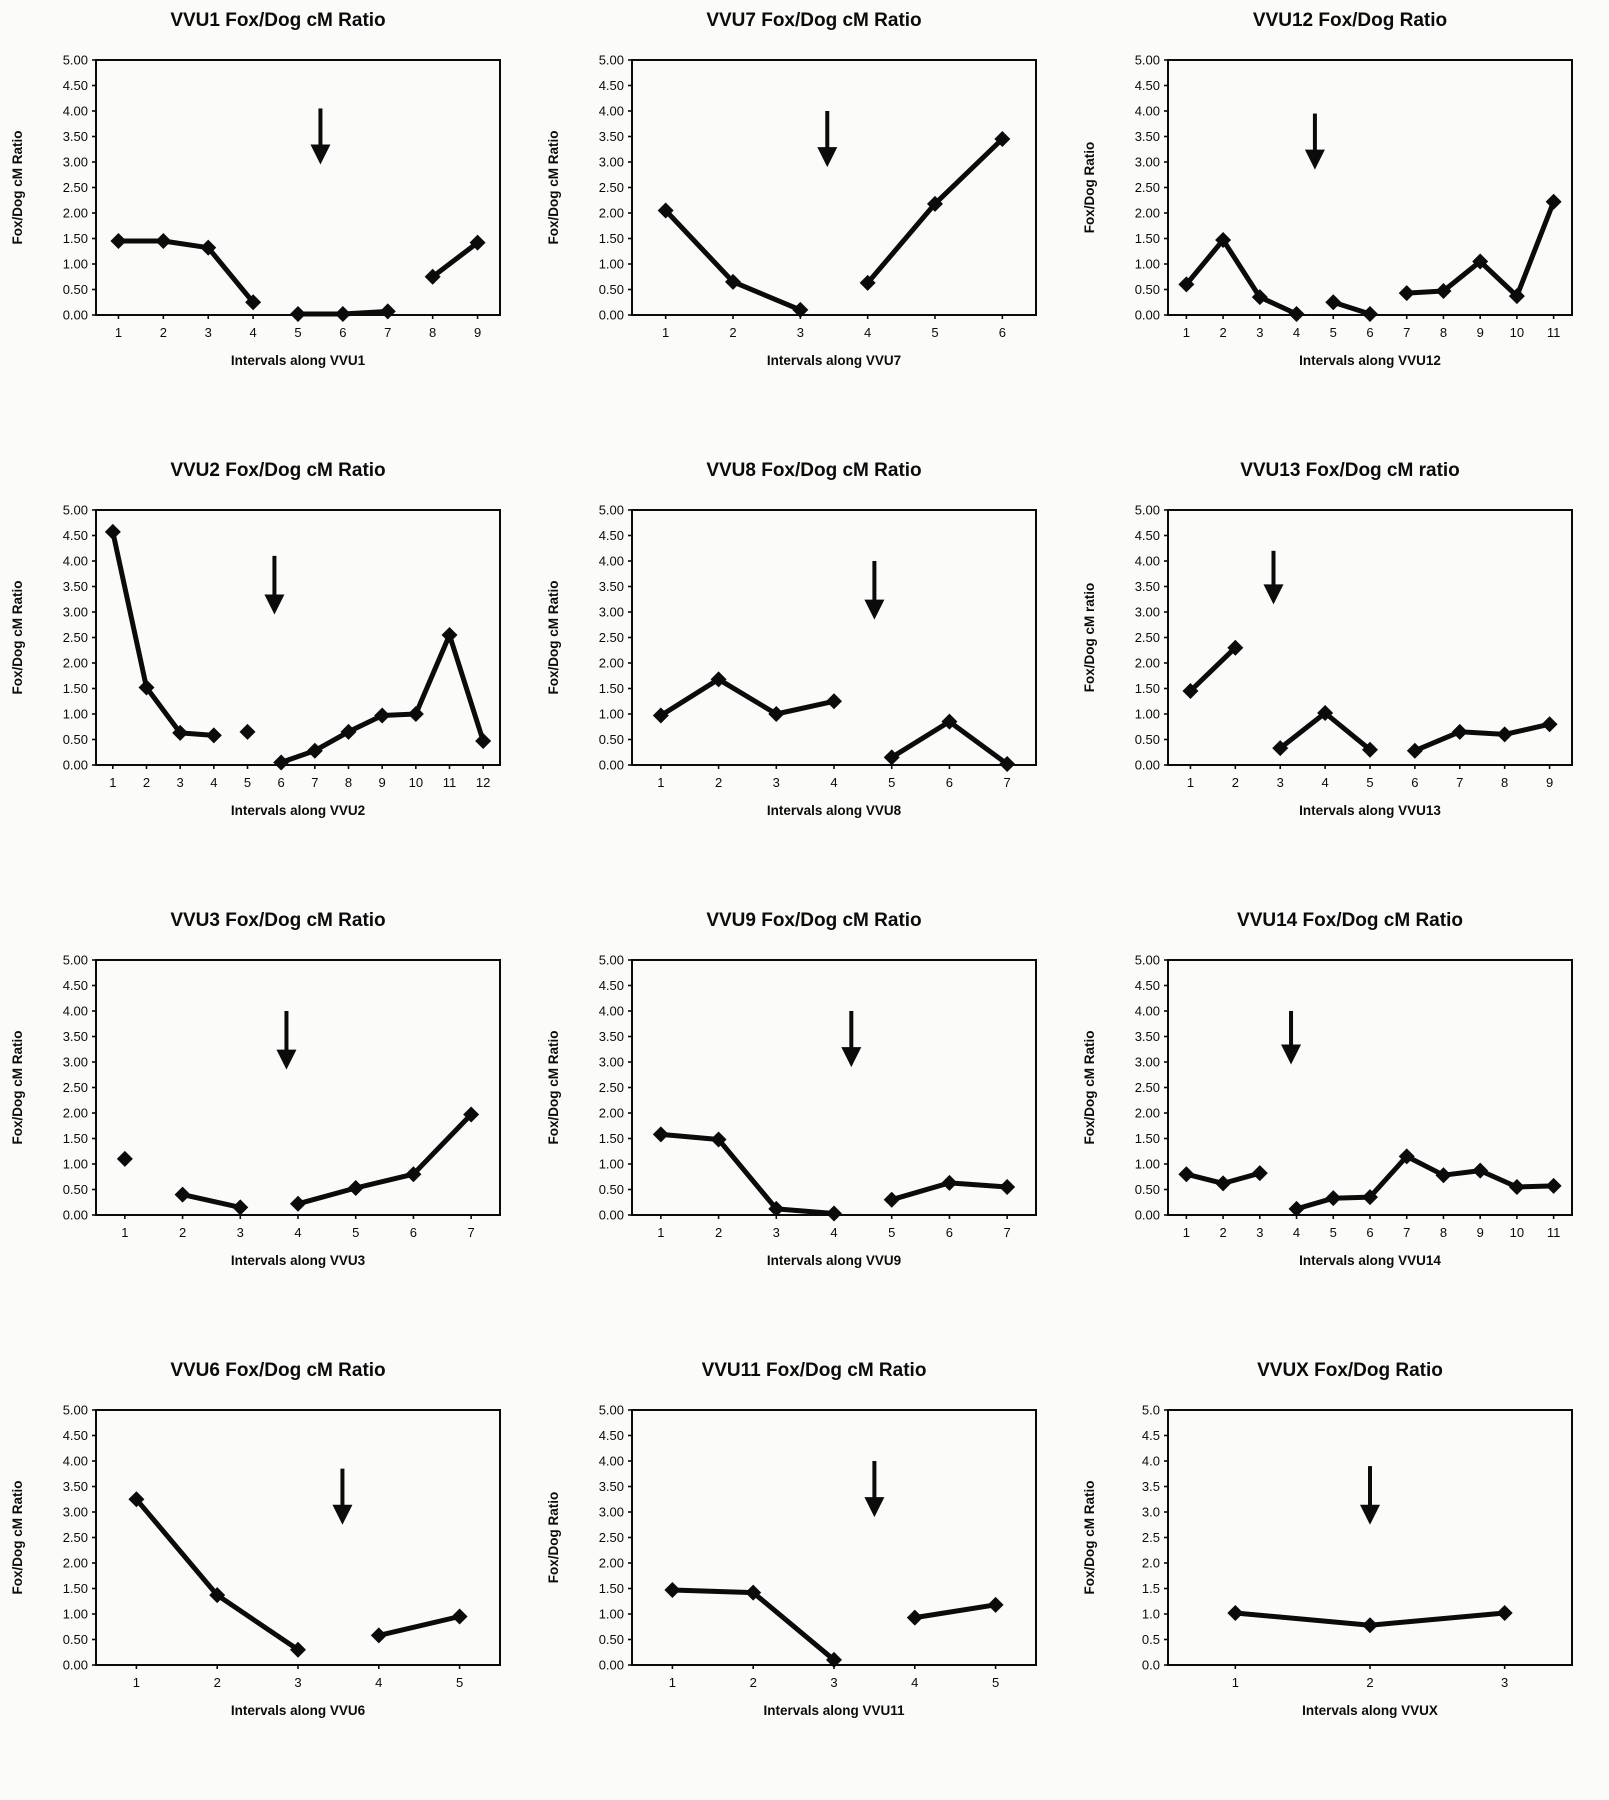 The height and width of the screenshot is (1800, 1609). Describe the element at coordinates (450, 782) in the screenshot. I see `x-tick-label: 11` at that location.